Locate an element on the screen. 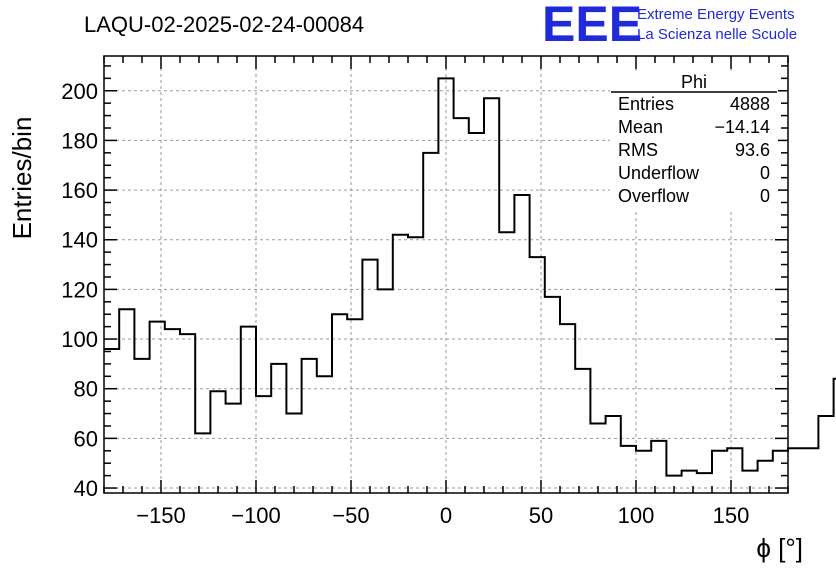 The image size is (836, 572). stats-label: RMS is located at coordinates (638, 150).